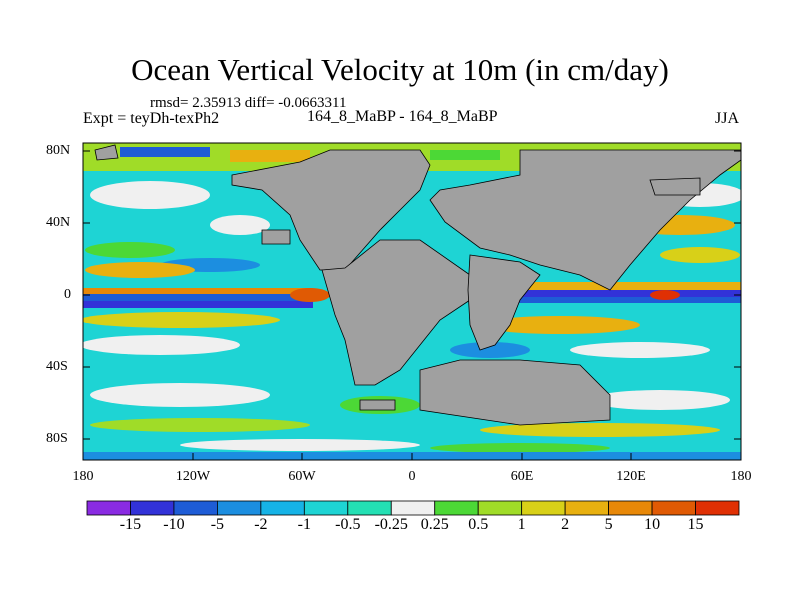  I want to click on colorbar-label: 15, so click(695, 524).